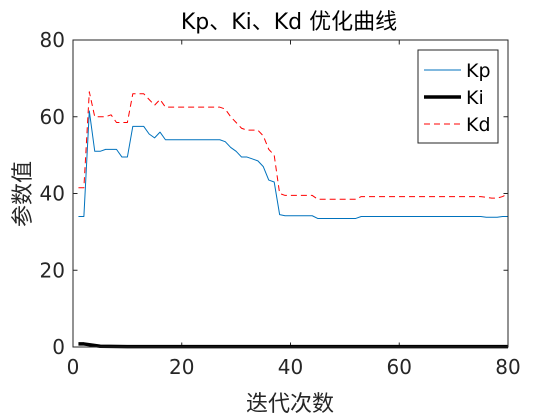  Describe the element at coordinates (289, 22) in the screenshot. I see `chart-title: Kp、Ki、Kd 优化曲线` at that location.